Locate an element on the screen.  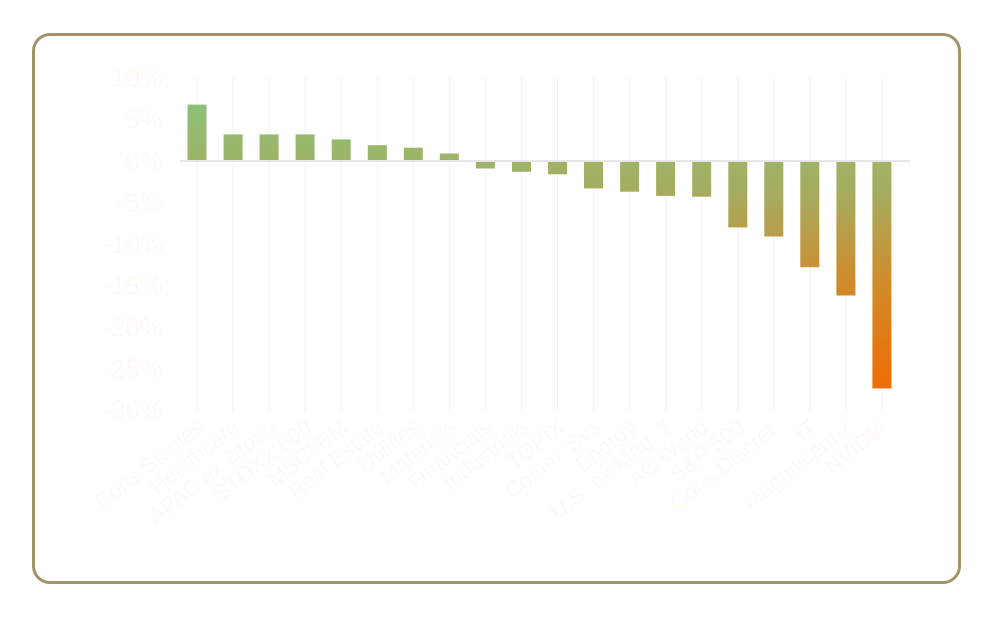
y-axis: 10% 5% 0% -5% -10% -15% -20% -25% -30% is located at coordinates (132, 244).